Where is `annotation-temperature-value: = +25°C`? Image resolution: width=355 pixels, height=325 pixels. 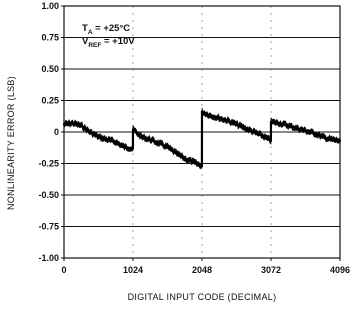
annotation-temperature-value: = +25°C is located at coordinates (112, 28).